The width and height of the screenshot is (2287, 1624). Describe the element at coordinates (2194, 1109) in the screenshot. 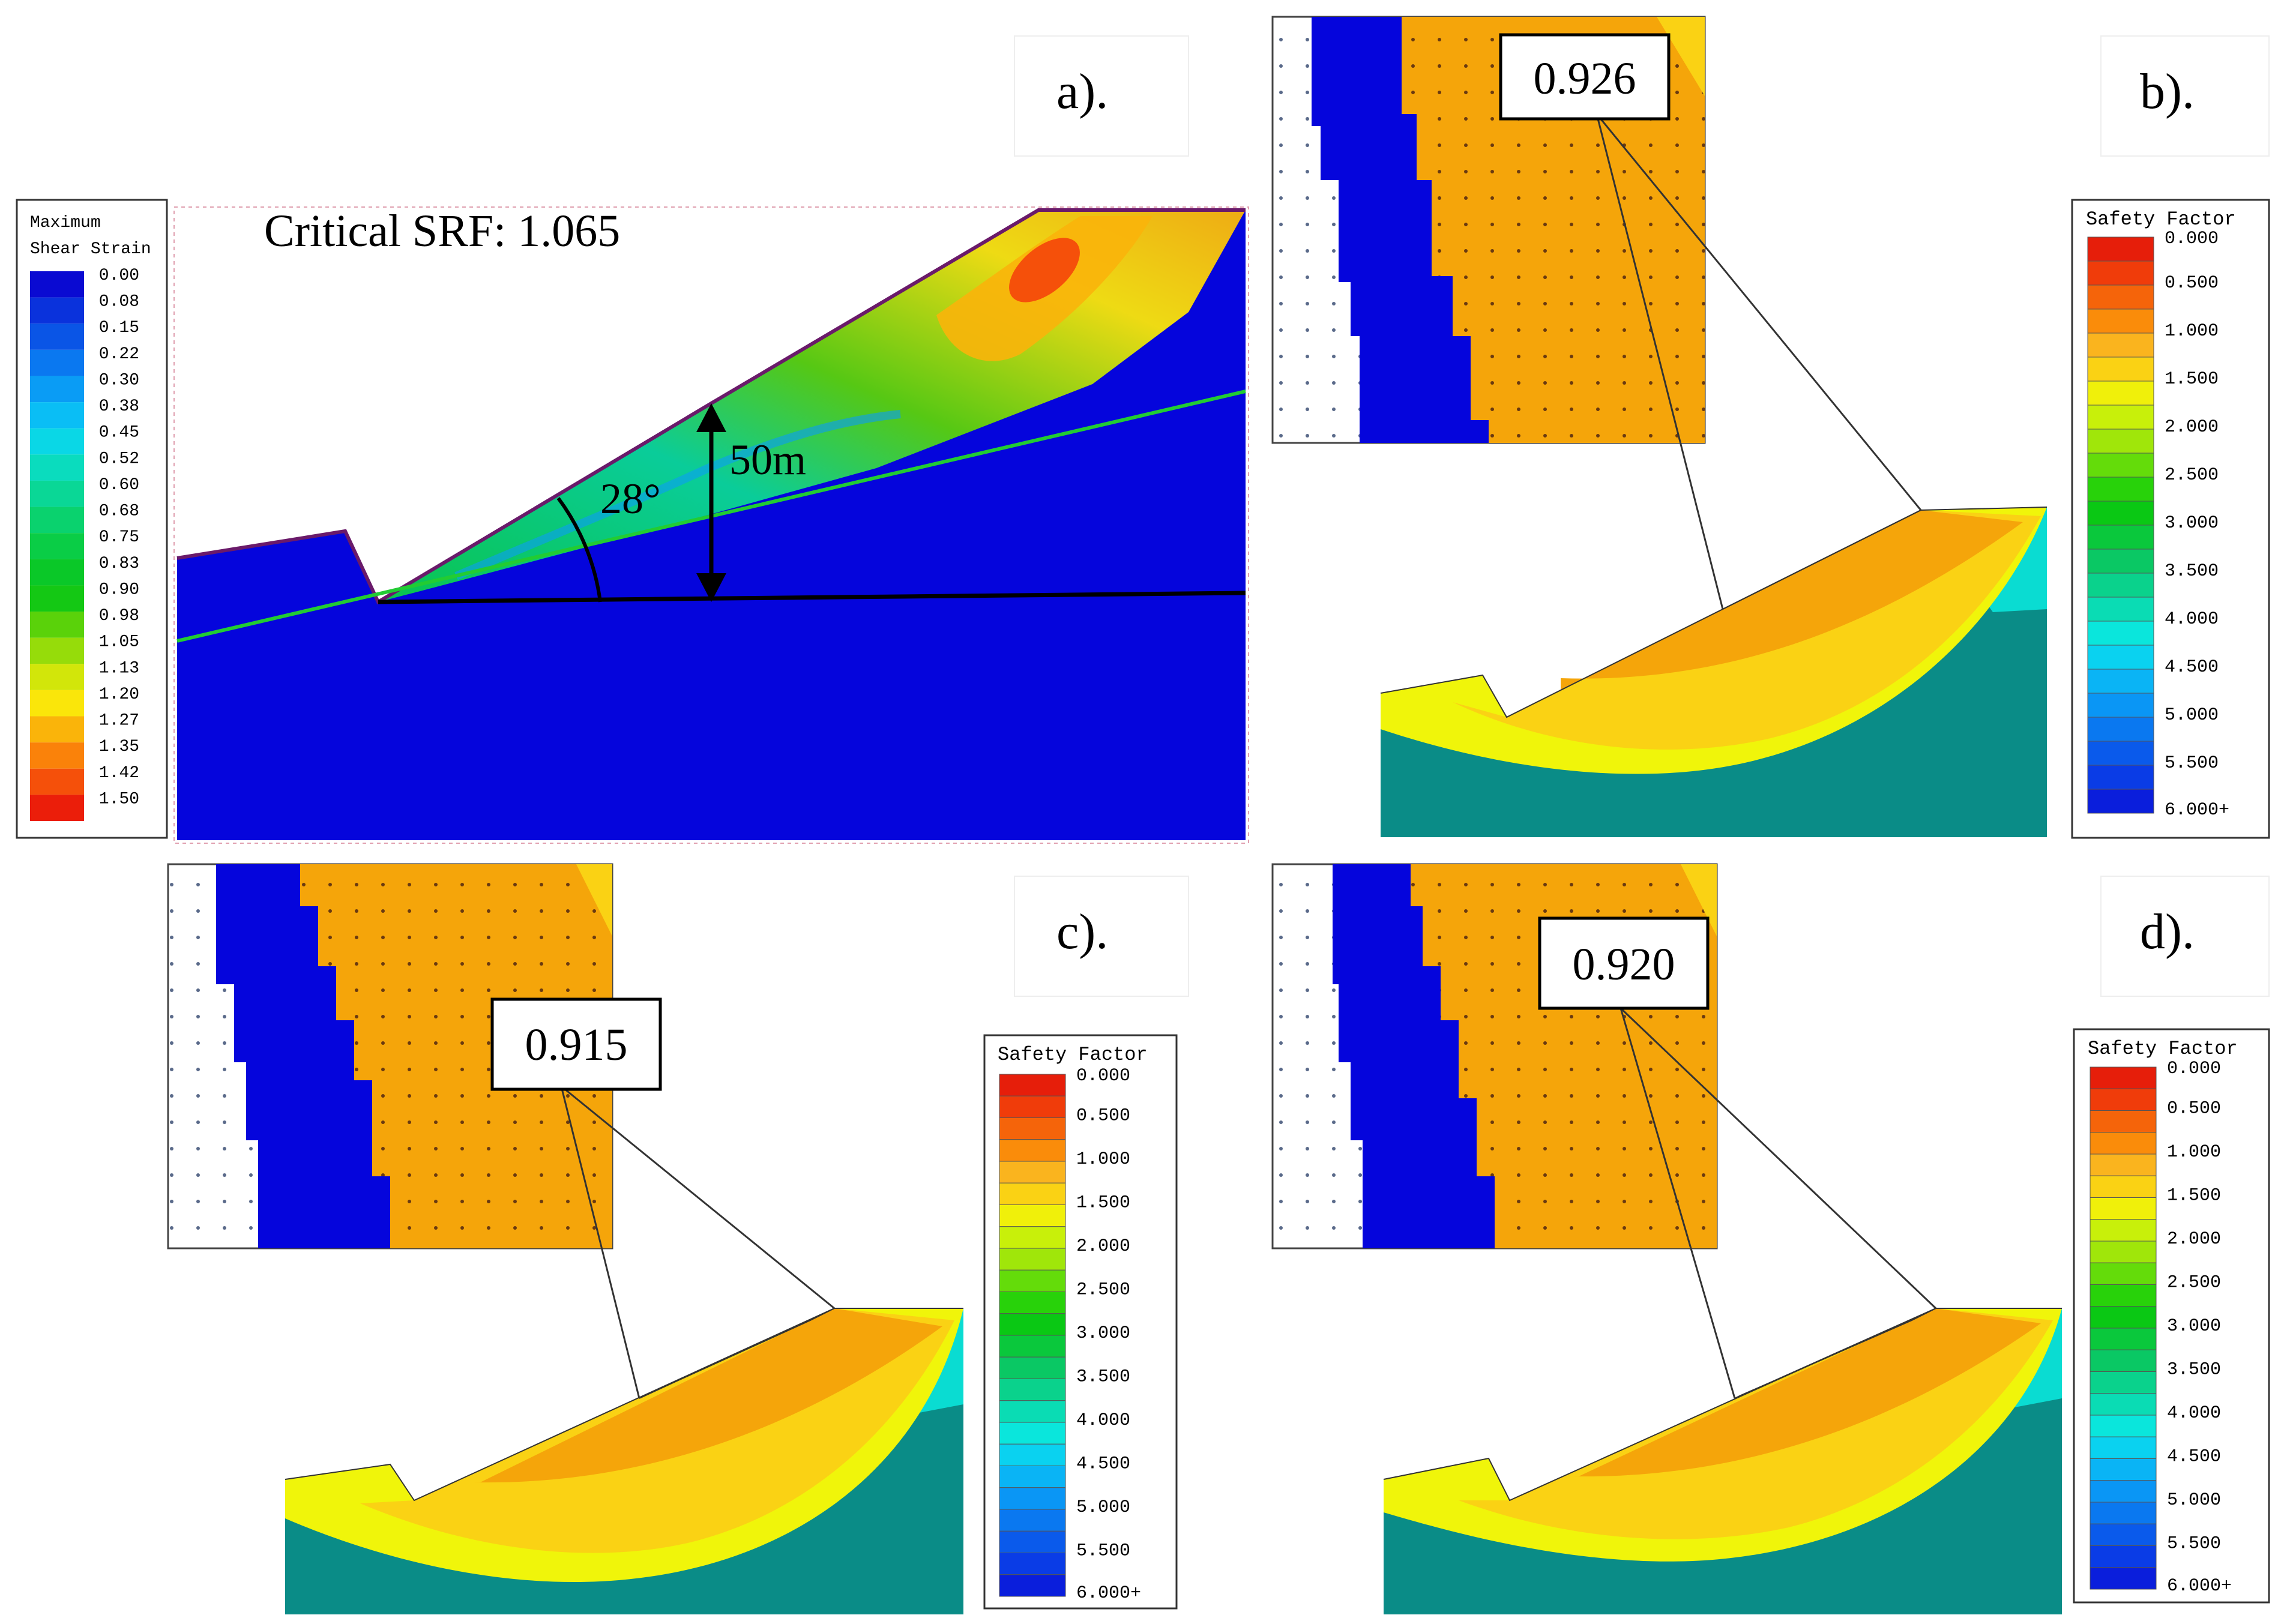

I see `safety-legend-value: 0.500` at that location.